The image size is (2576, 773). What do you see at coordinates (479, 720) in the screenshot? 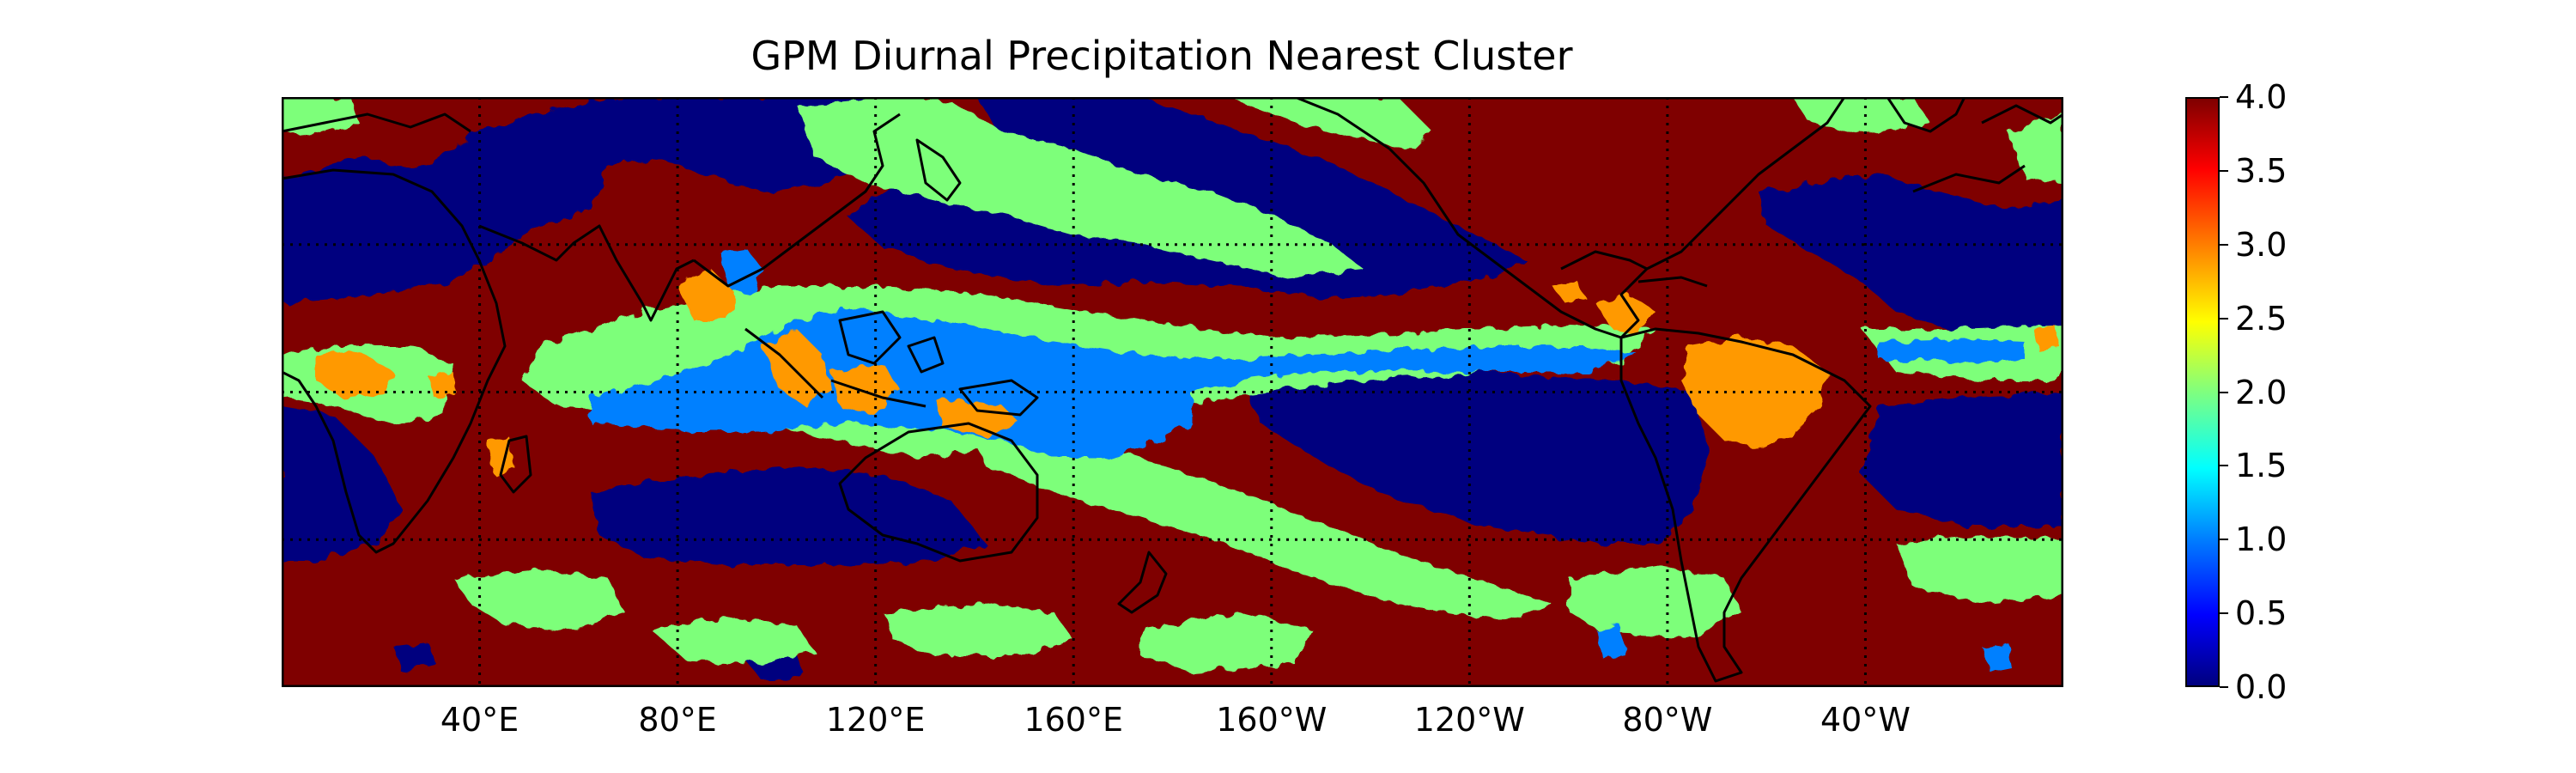
I see `x-tick-label: 40°E` at bounding box center [479, 720].